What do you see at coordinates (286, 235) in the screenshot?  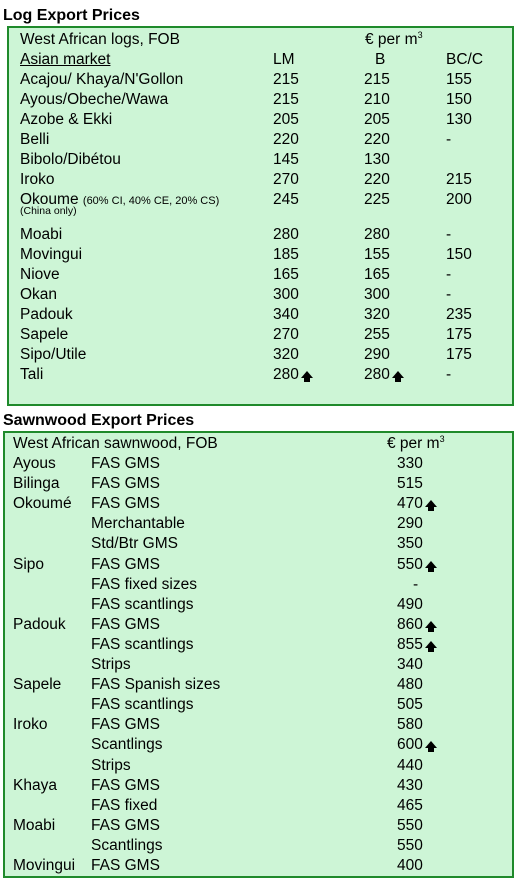 I see `price-lm: 280` at bounding box center [286, 235].